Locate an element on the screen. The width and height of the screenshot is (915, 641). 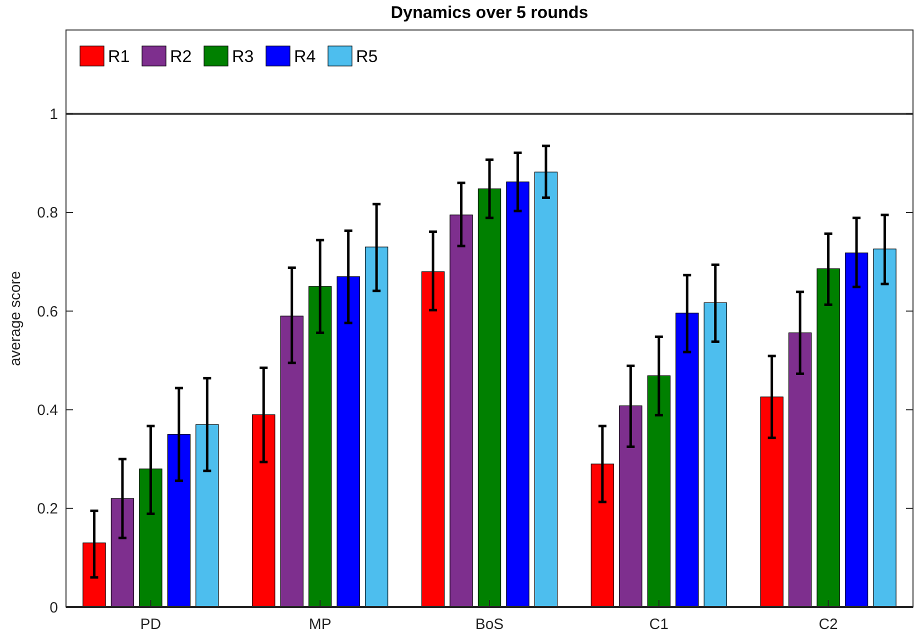
x-tick-label: C2 is located at coordinates (828, 624).